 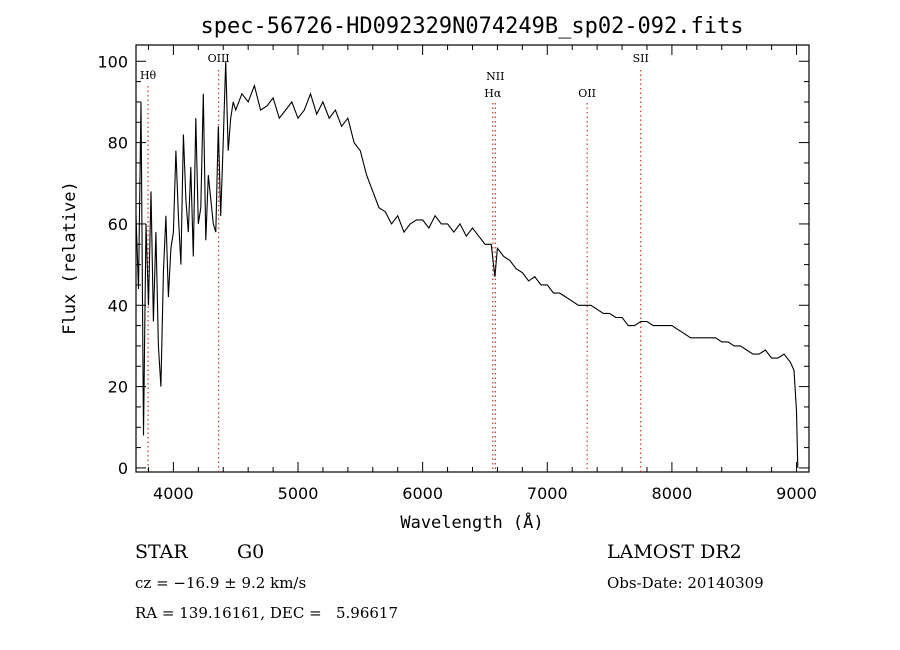 What do you see at coordinates (547, 493) in the screenshot?
I see `x-tick-label: 7000` at bounding box center [547, 493].